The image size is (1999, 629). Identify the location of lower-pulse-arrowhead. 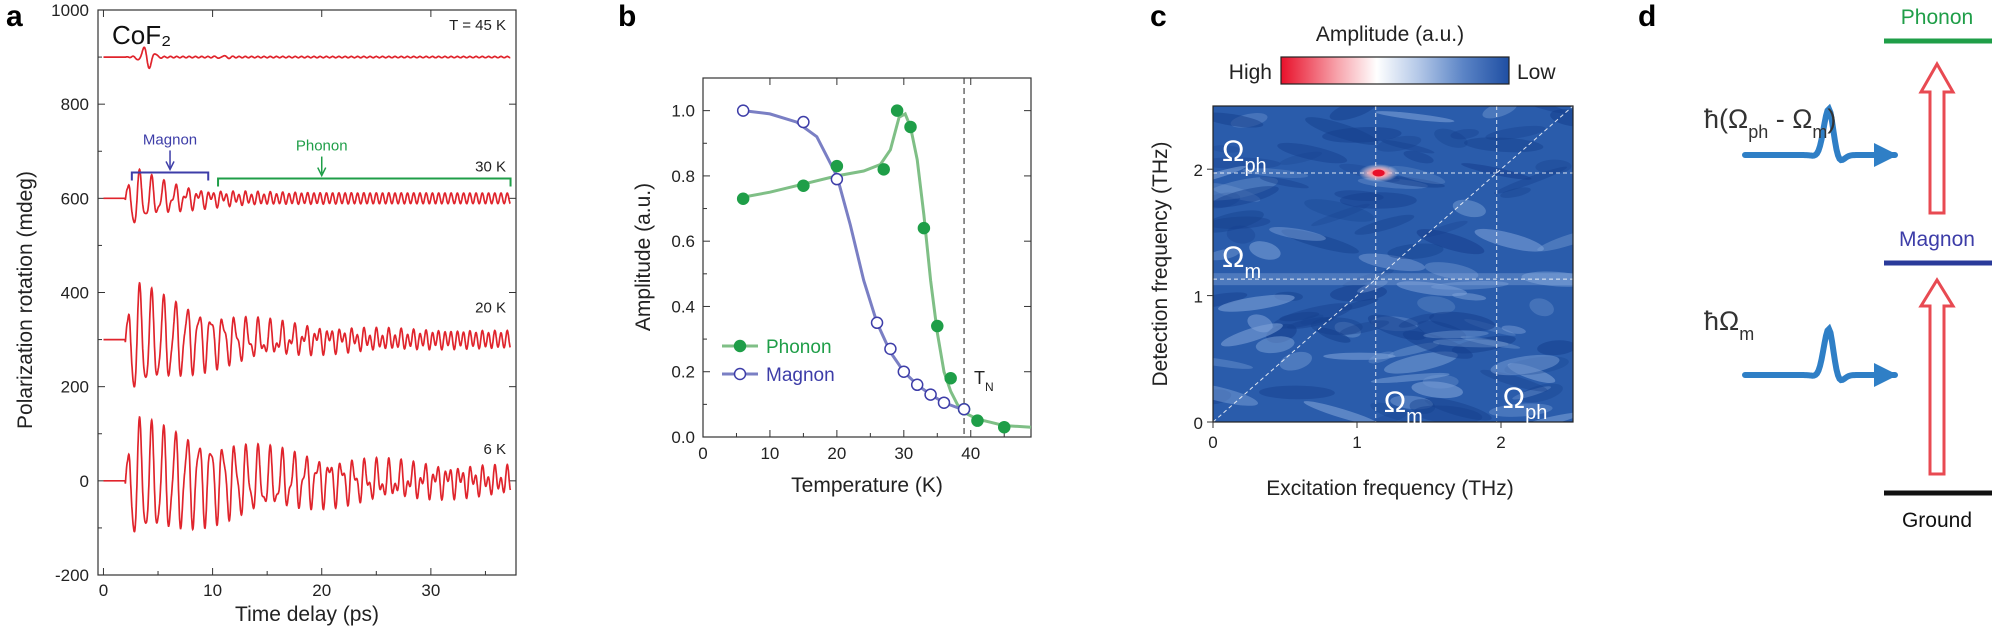
(1886, 375).